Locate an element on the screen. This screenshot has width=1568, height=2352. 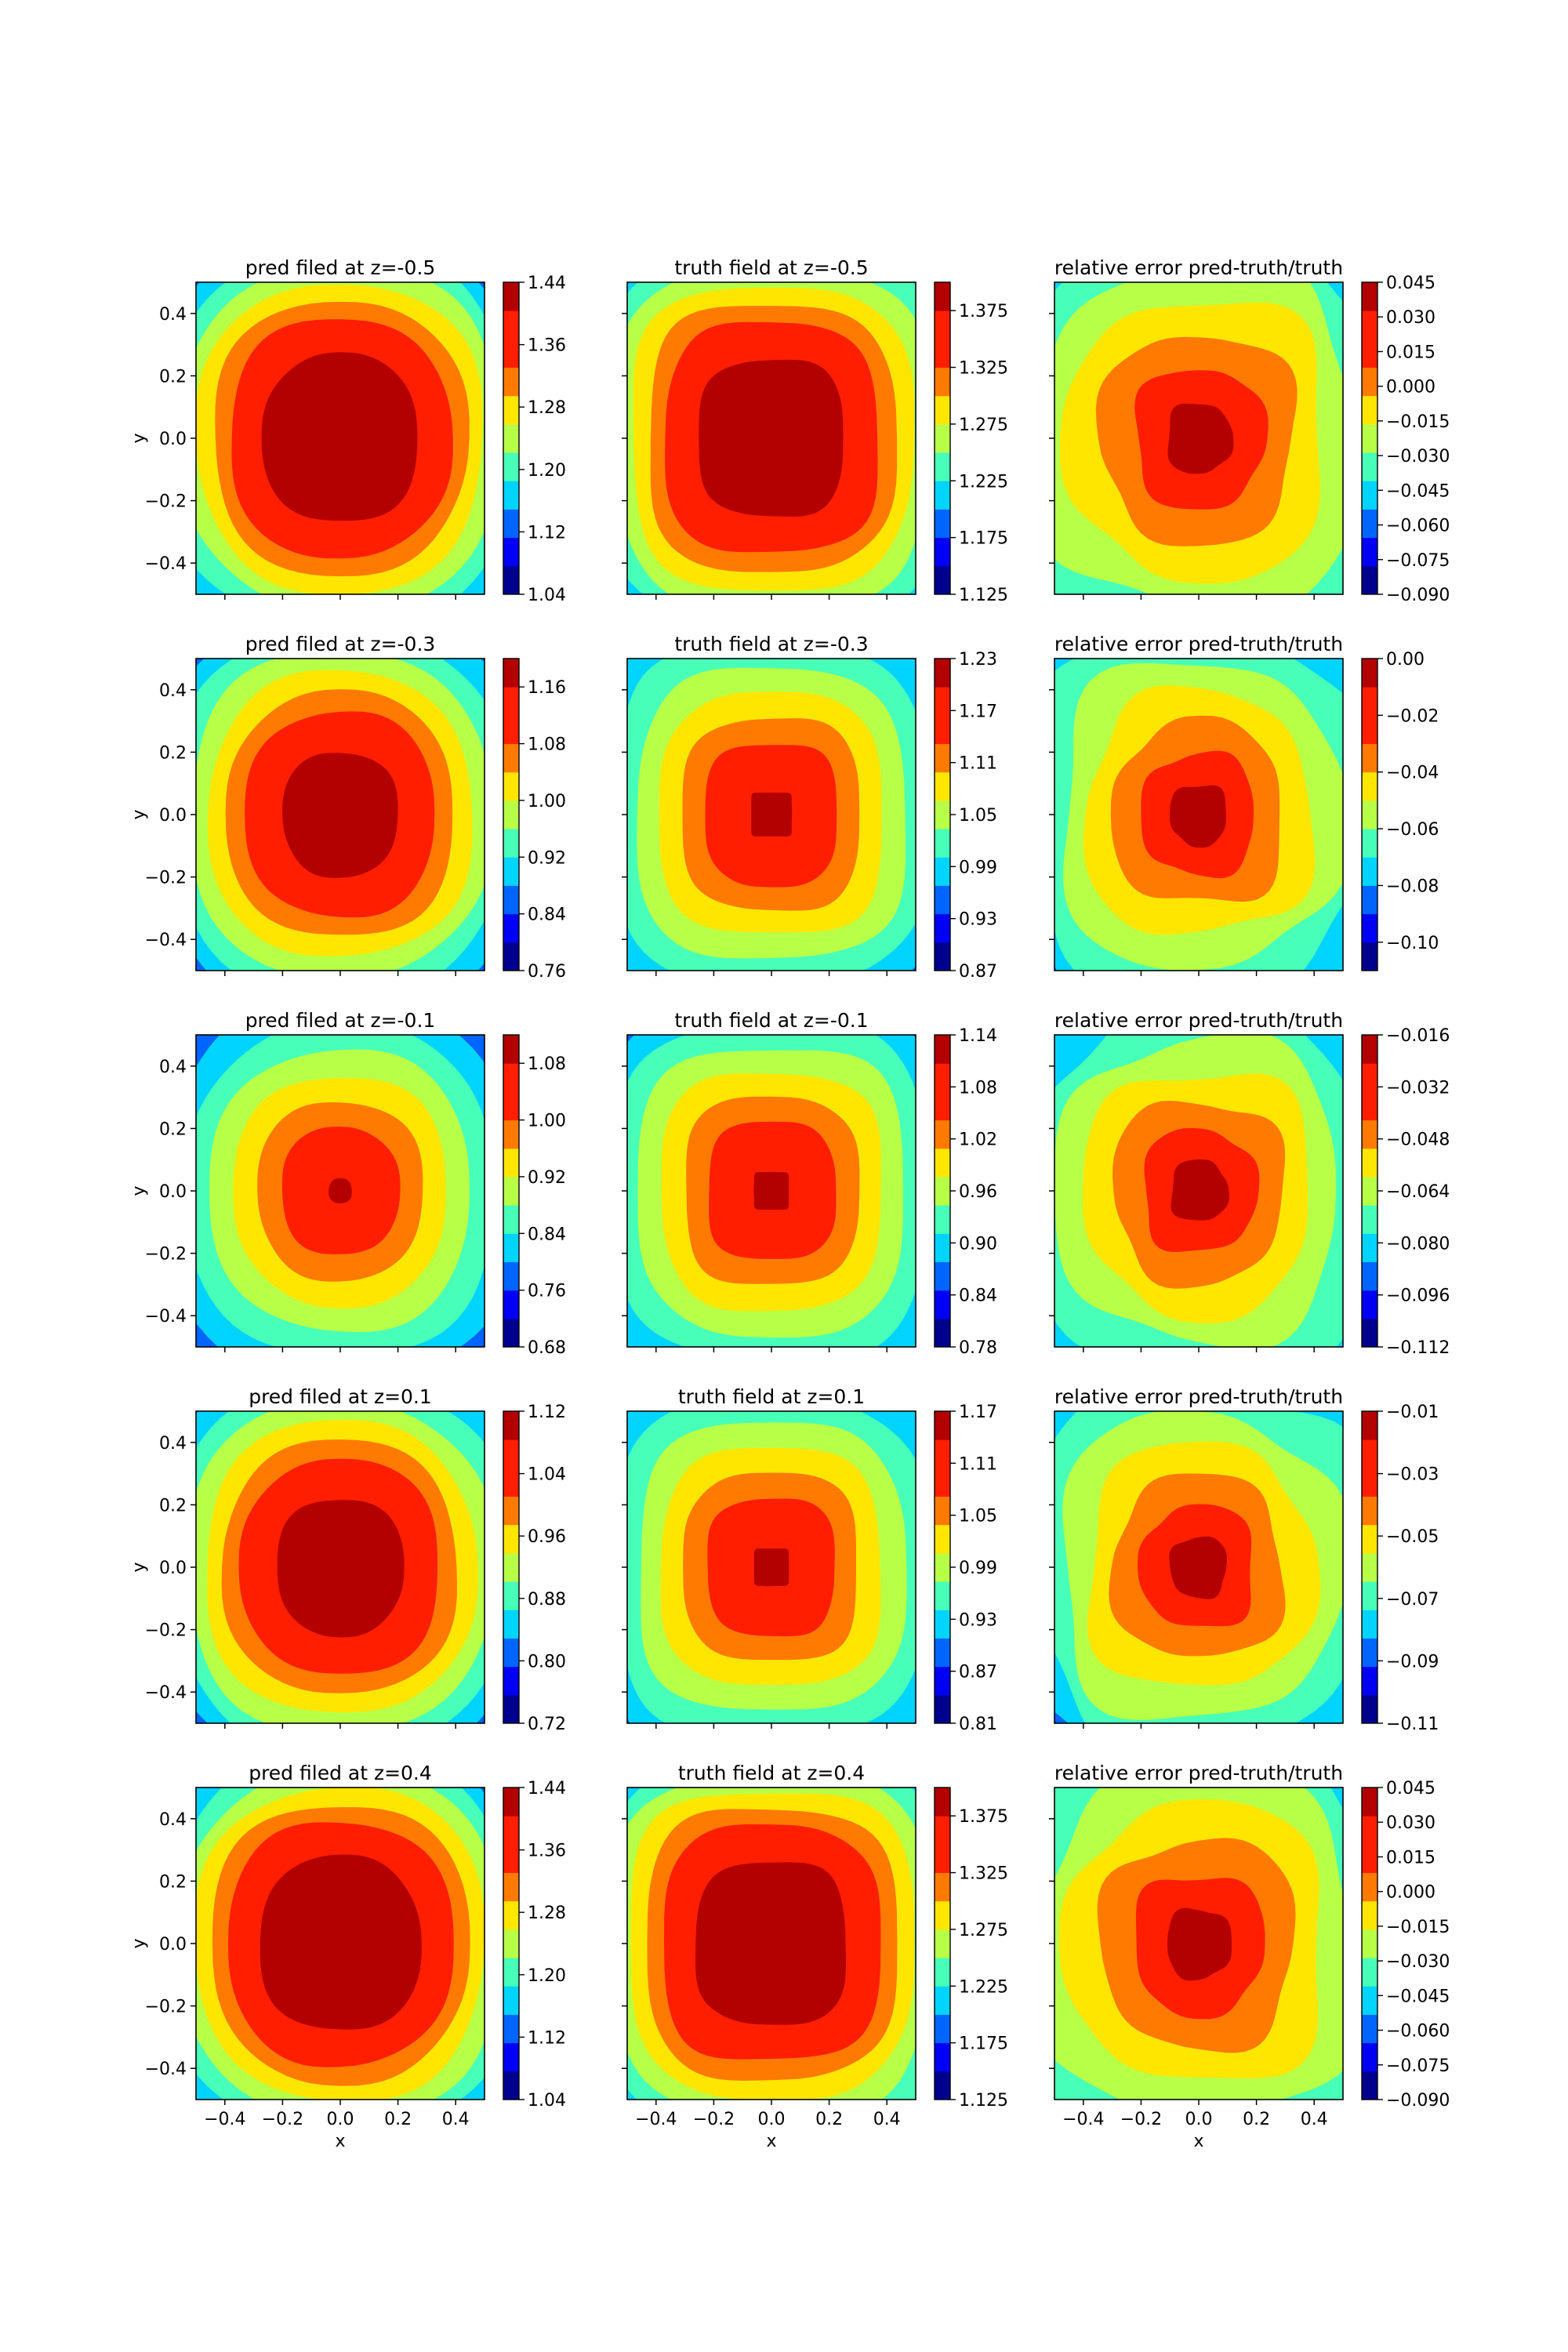
colorbar-tick-label: −0.112 is located at coordinates (1418, 1348).